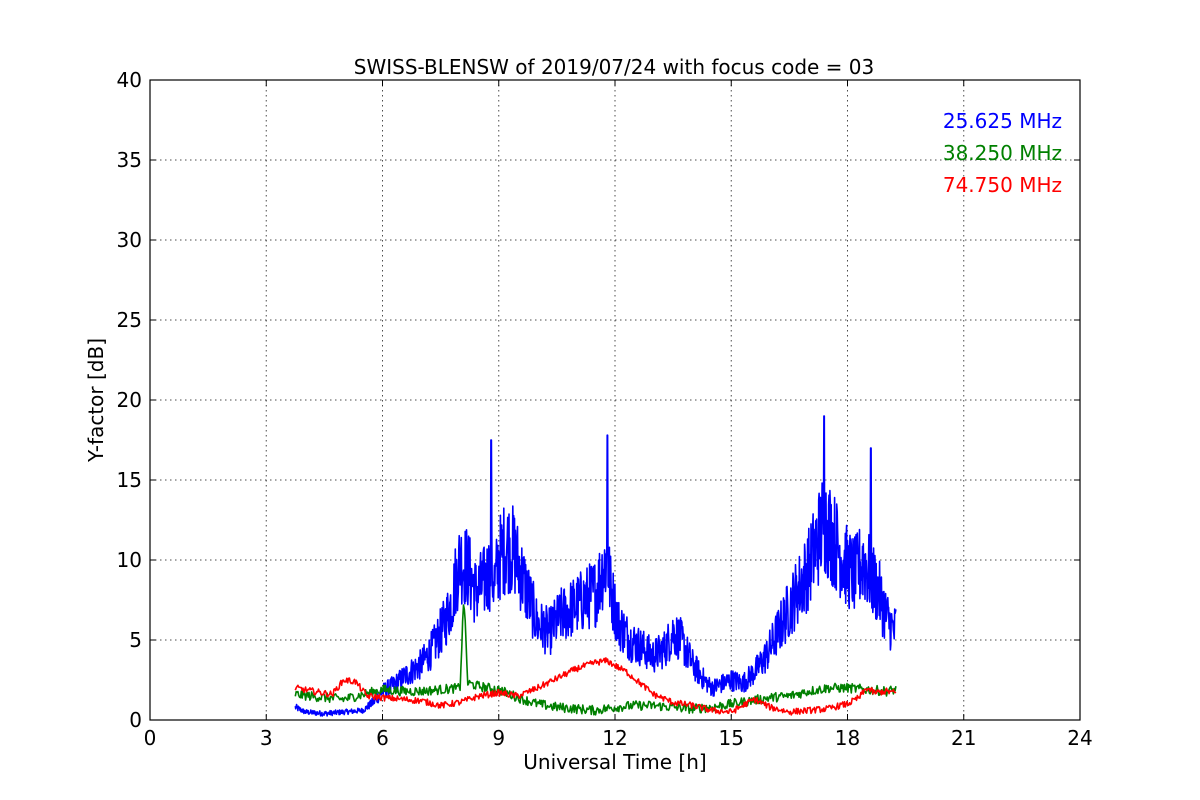 Image resolution: width=1200 pixels, height=800 pixels. Describe the element at coordinates (614, 762) in the screenshot. I see `x-axis-label: Universal Time [h]` at that location.